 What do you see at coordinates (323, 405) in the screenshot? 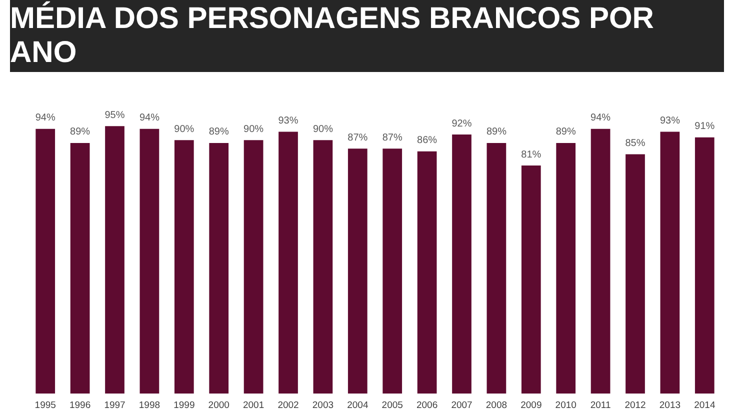
I see `x-tick-label: 2003` at bounding box center [323, 405].